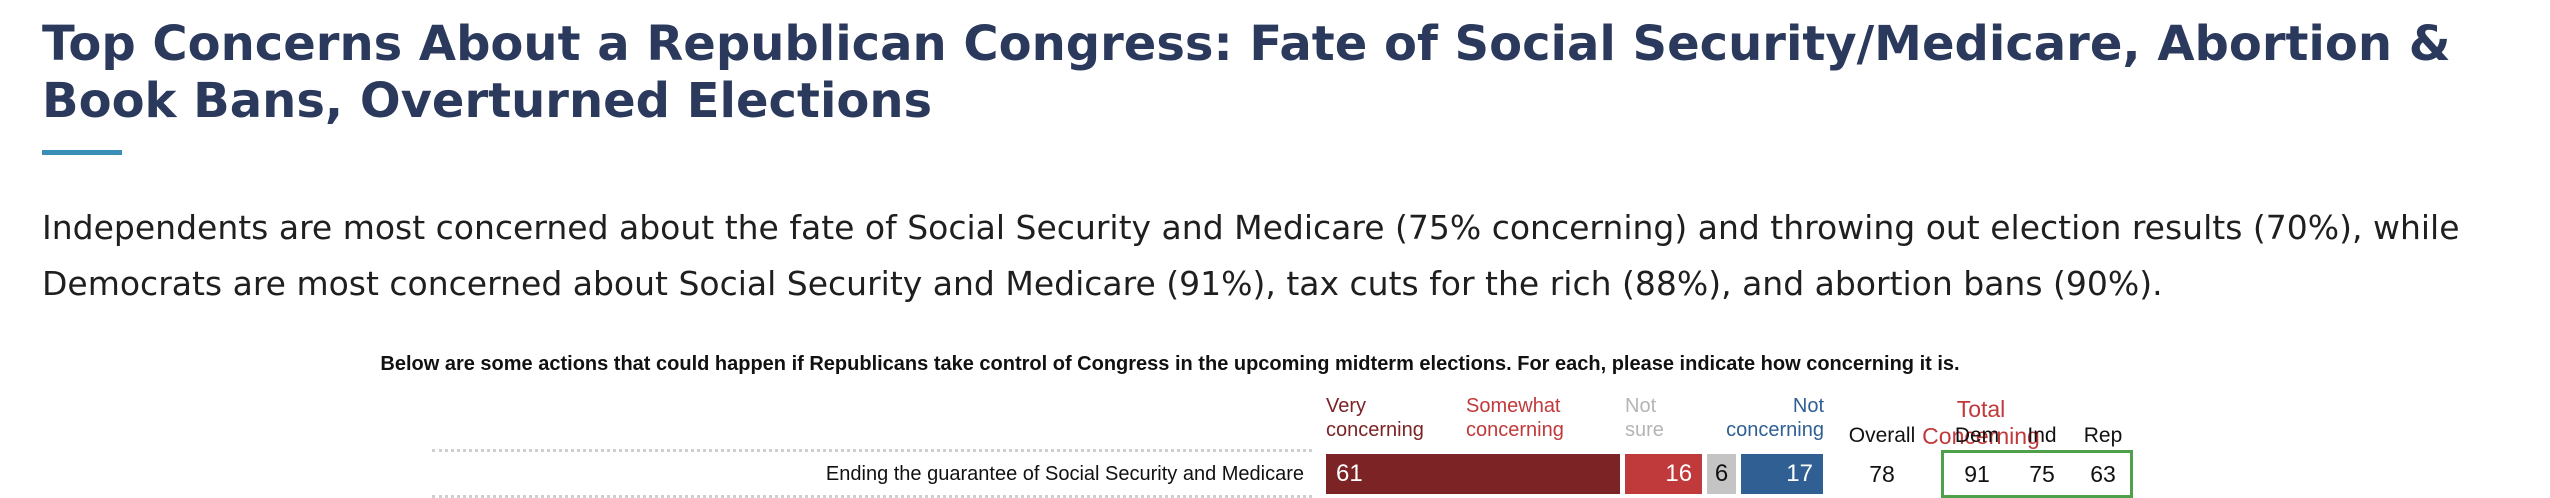  I want to click on legend-very-line1: Very, so click(1346, 406).